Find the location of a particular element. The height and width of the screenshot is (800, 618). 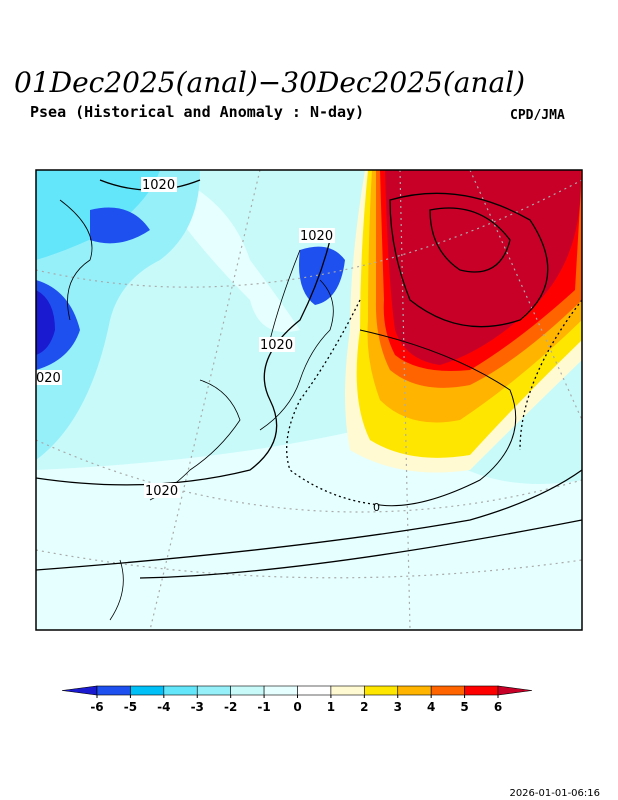

colorbar-tick-label: 4 is located at coordinates (431, 707).